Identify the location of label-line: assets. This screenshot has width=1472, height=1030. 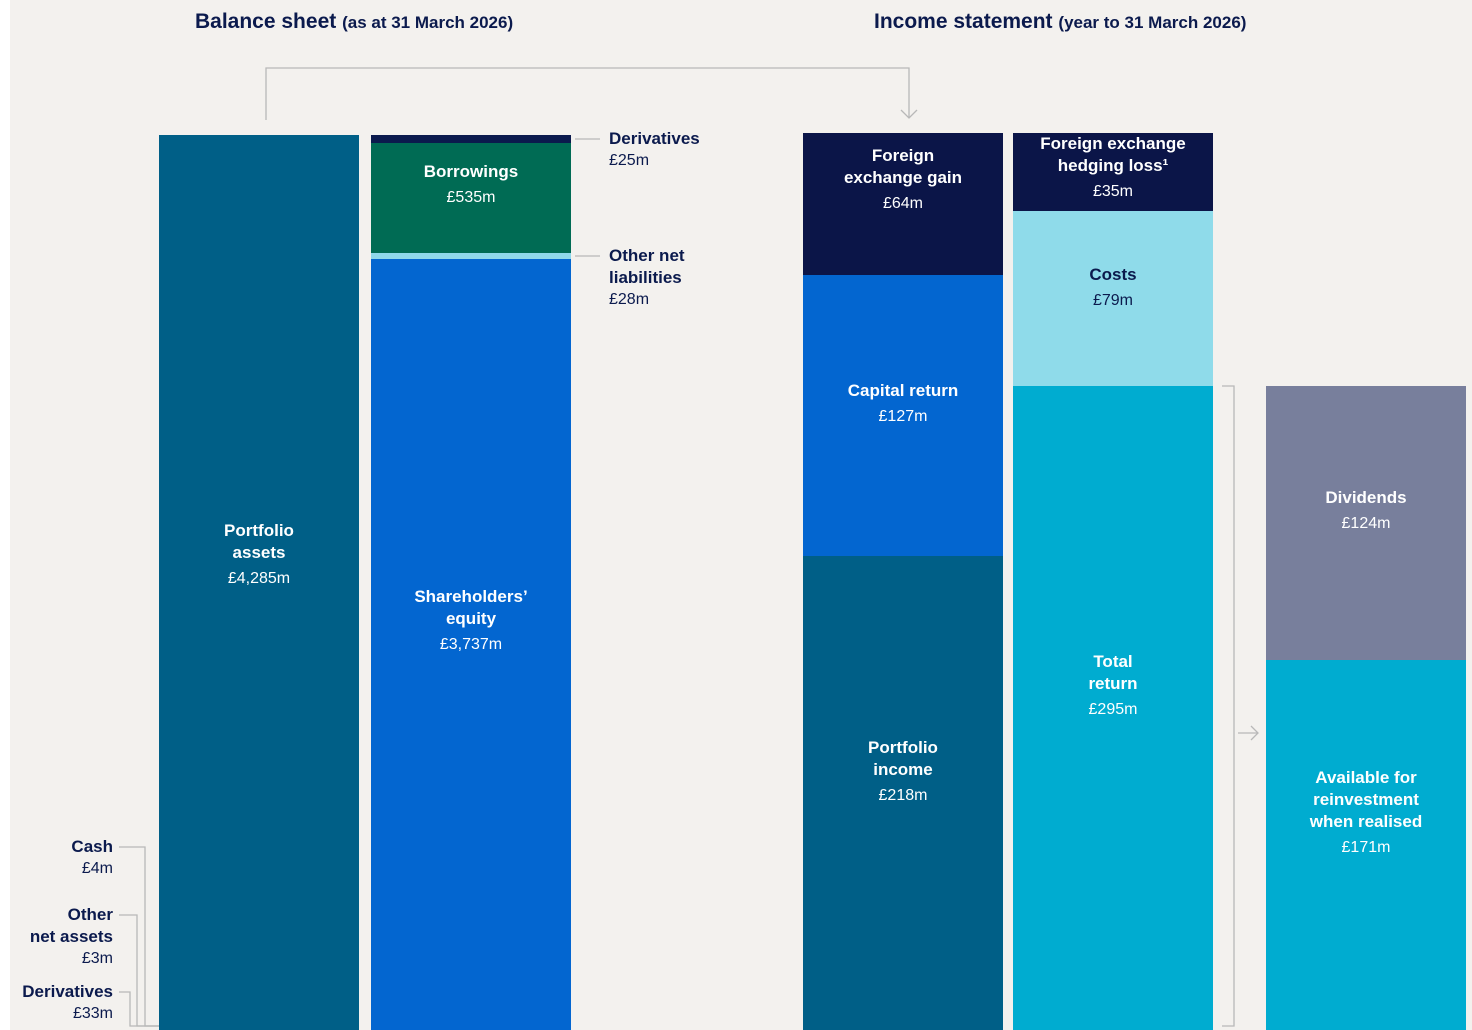
(259, 552).